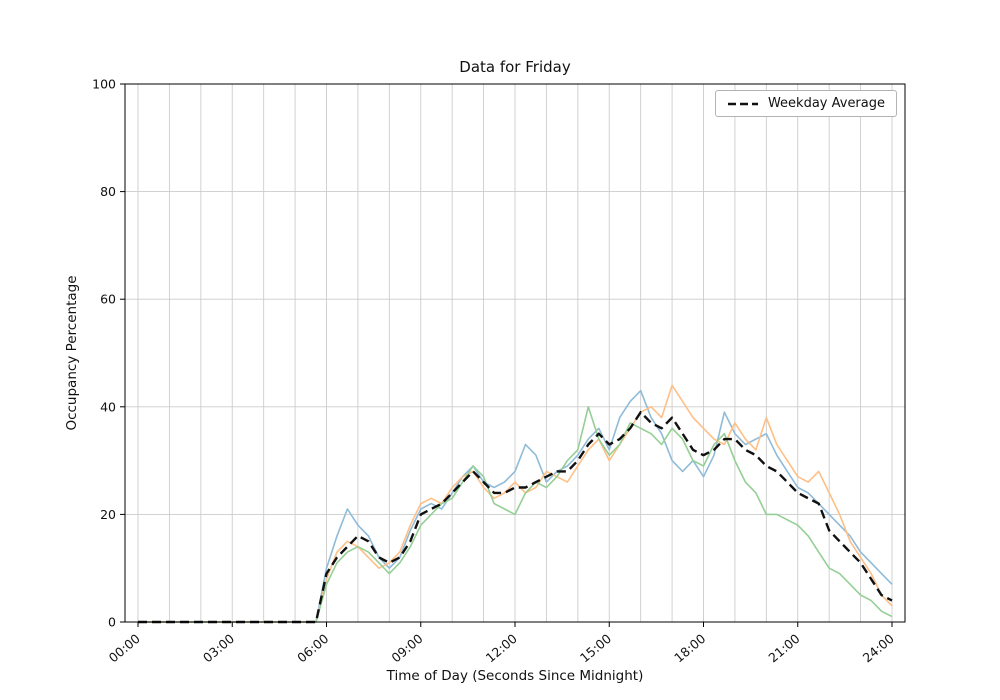 The width and height of the screenshot is (1000, 700). What do you see at coordinates (104, 84) in the screenshot?
I see `svg-text: 100` at bounding box center [104, 84].